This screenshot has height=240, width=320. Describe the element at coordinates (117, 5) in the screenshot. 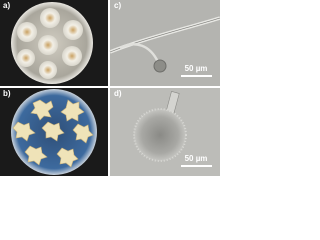

I see `panel-label: c)` at that location.